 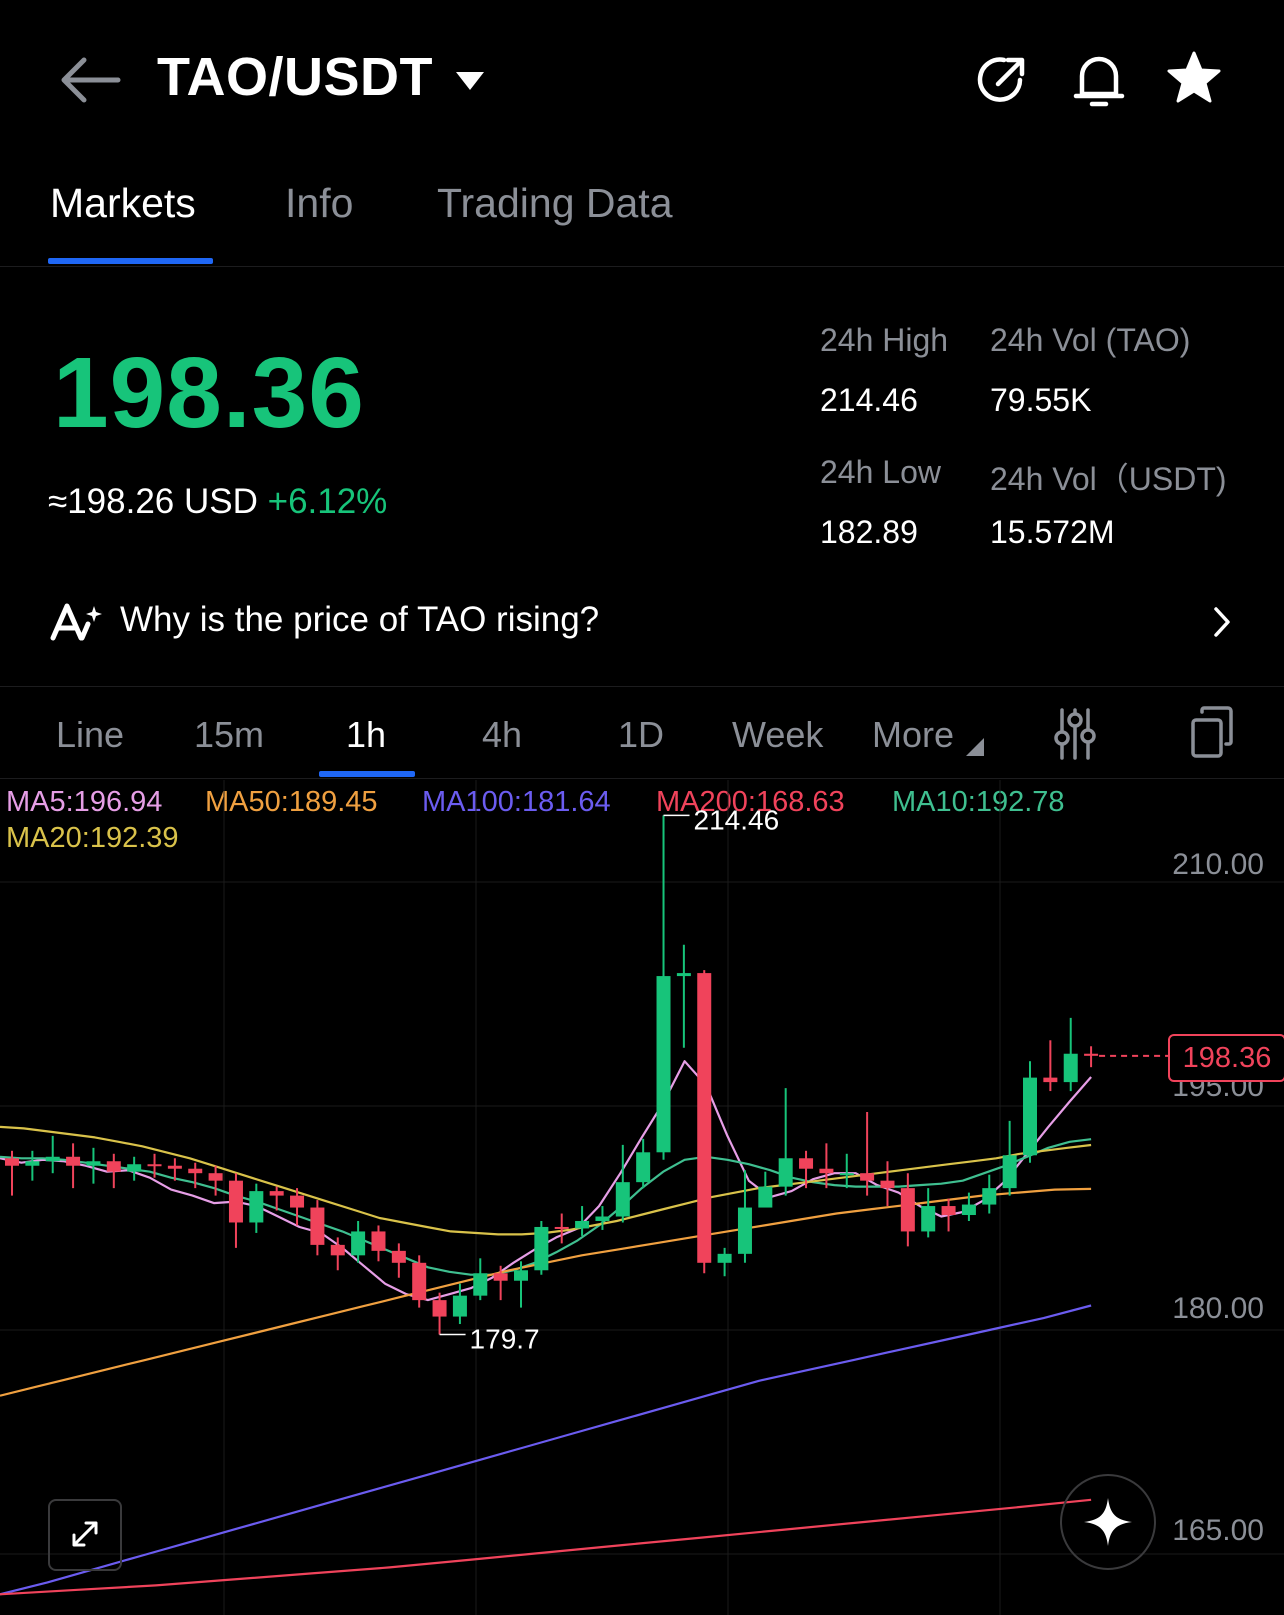 What do you see at coordinates (85, 1535) in the screenshot?
I see `fullscreen-button` at bounding box center [85, 1535].